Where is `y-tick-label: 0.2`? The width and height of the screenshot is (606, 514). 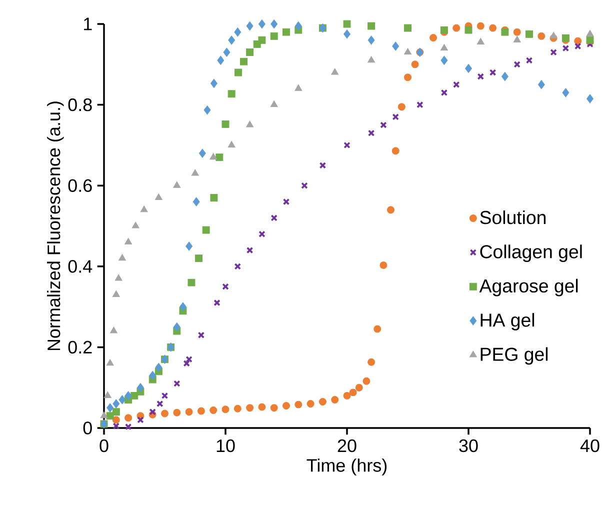
y-tick-label: 0.2 is located at coordinates (80, 347).